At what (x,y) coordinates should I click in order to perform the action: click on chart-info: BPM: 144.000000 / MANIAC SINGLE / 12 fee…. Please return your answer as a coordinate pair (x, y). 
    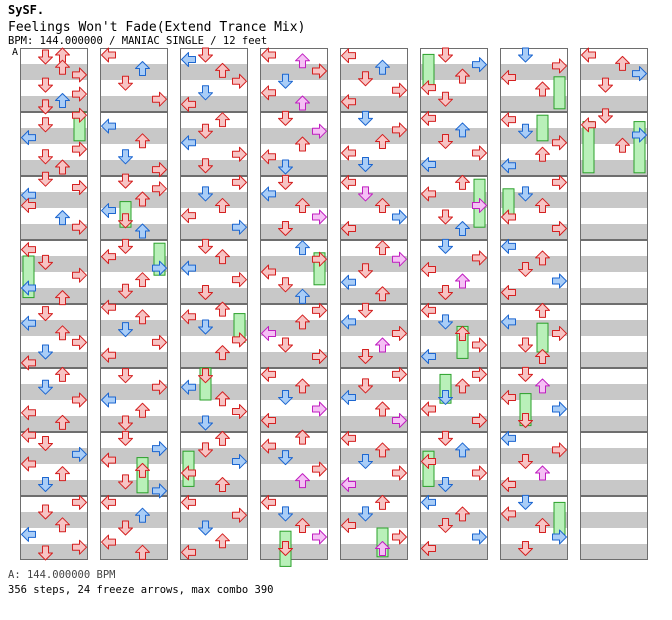
    Looking at the image, I should click on (138, 41).